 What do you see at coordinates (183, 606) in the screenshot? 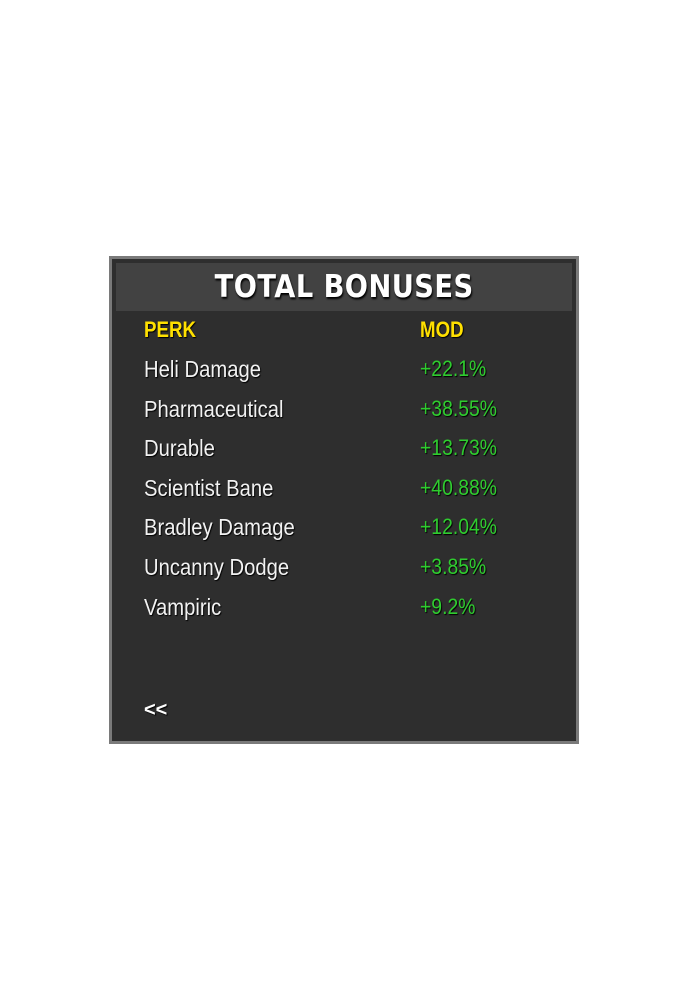
I see `perk-name: Vampiric` at bounding box center [183, 606].